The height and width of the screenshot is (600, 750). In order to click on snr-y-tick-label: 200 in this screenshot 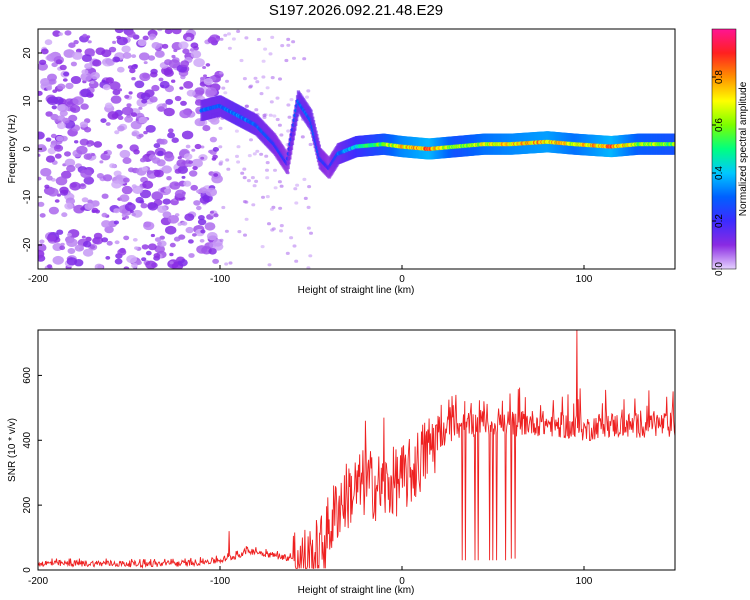, I will do `click(27, 504)`.